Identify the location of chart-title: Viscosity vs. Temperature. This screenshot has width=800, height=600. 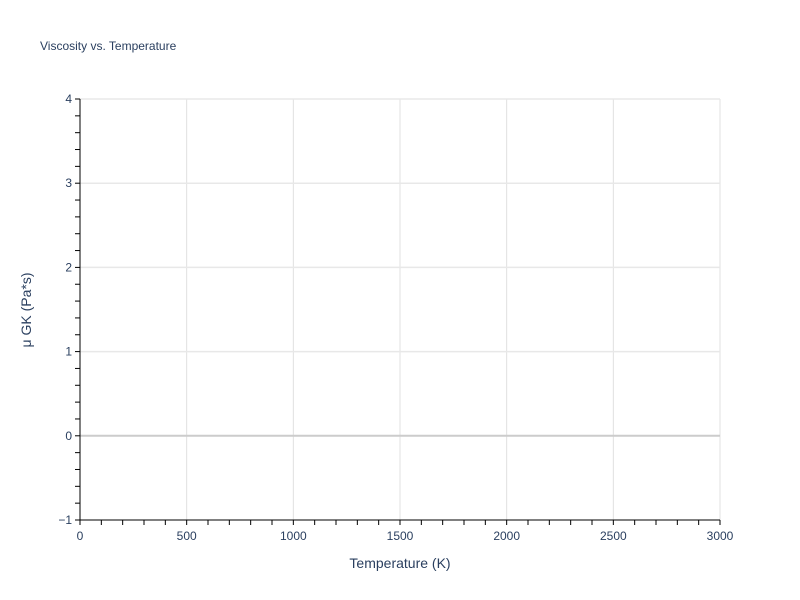
(108, 46).